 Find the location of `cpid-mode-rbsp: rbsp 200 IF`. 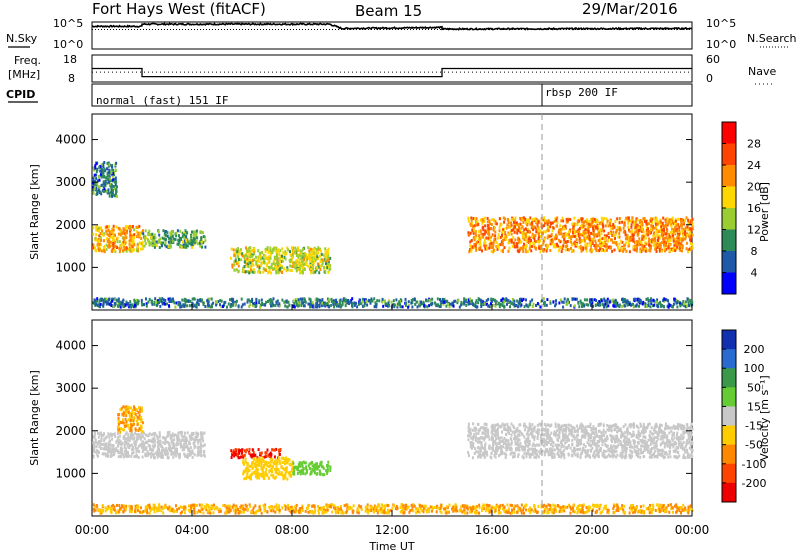

cpid-mode-rbsp: rbsp 200 IF is located at coordinates (581, 92).